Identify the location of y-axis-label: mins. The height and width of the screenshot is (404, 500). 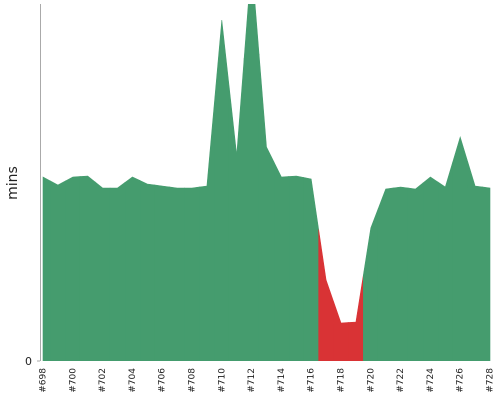
(13, 183).